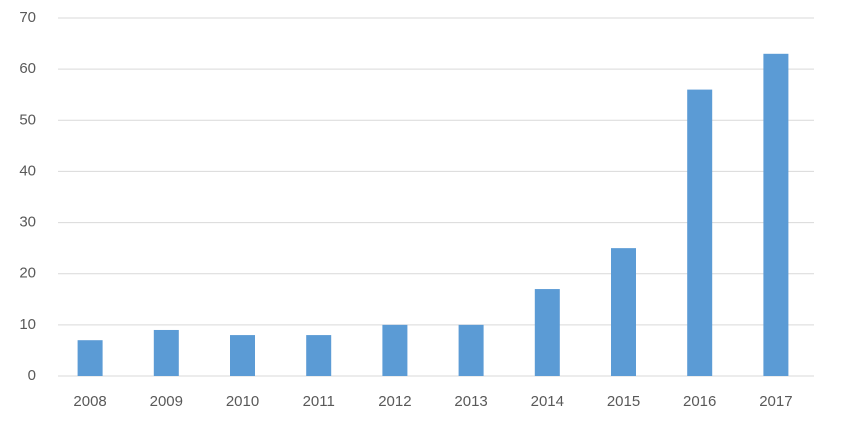 This screenshot has height=421, width=849. I want to click on y-tick-label: 60, so click(27, 68).